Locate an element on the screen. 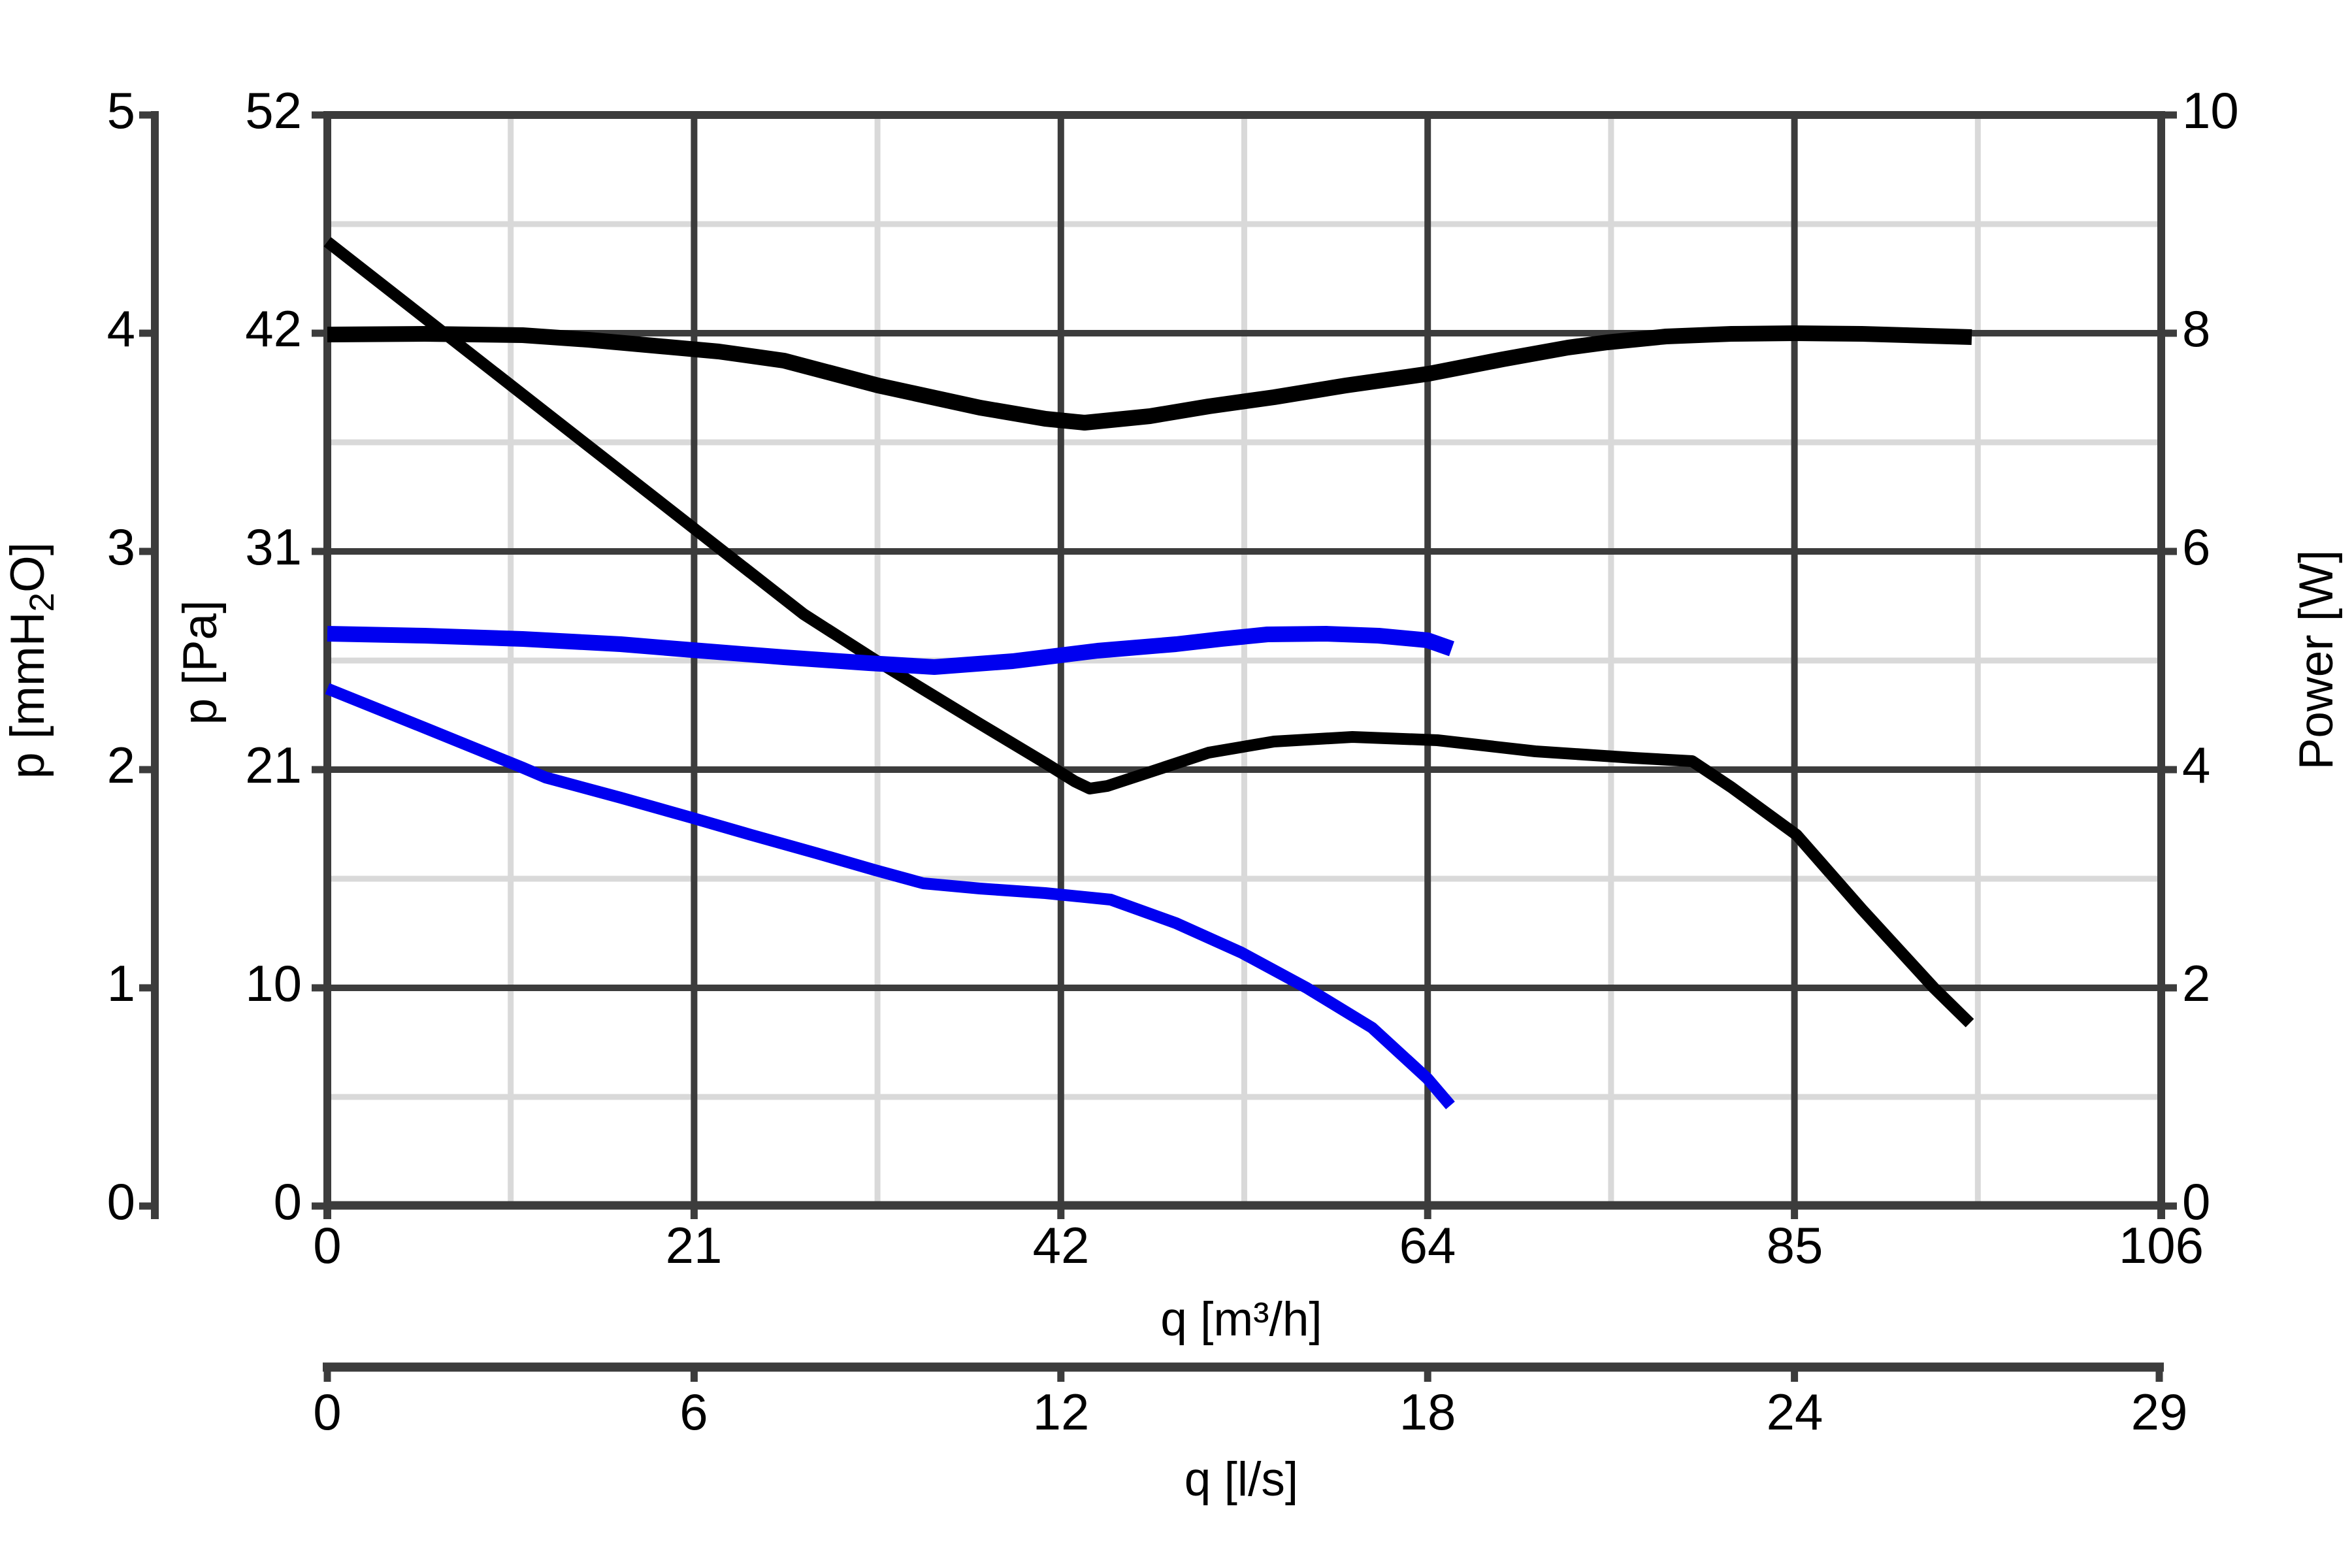  svg-text: 12 is located at coordinates (1061, 1412).